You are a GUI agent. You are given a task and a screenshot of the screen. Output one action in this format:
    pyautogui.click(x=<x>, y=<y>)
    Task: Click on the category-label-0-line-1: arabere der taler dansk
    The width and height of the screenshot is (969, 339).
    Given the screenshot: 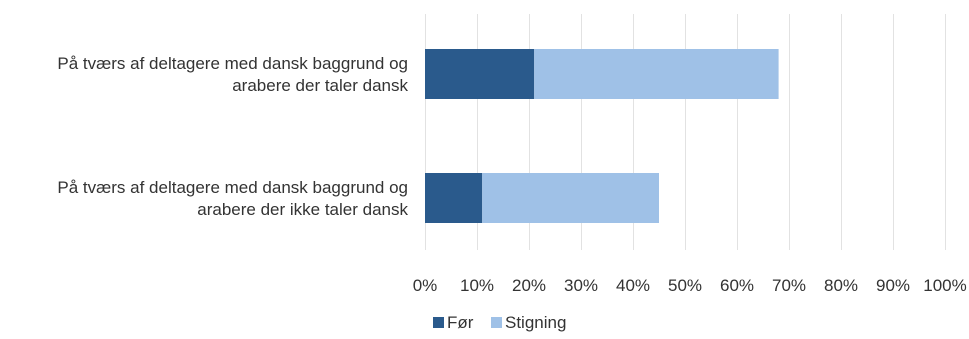 What is the action you would take?
    pyautogui.click(x=320, y=85)
    